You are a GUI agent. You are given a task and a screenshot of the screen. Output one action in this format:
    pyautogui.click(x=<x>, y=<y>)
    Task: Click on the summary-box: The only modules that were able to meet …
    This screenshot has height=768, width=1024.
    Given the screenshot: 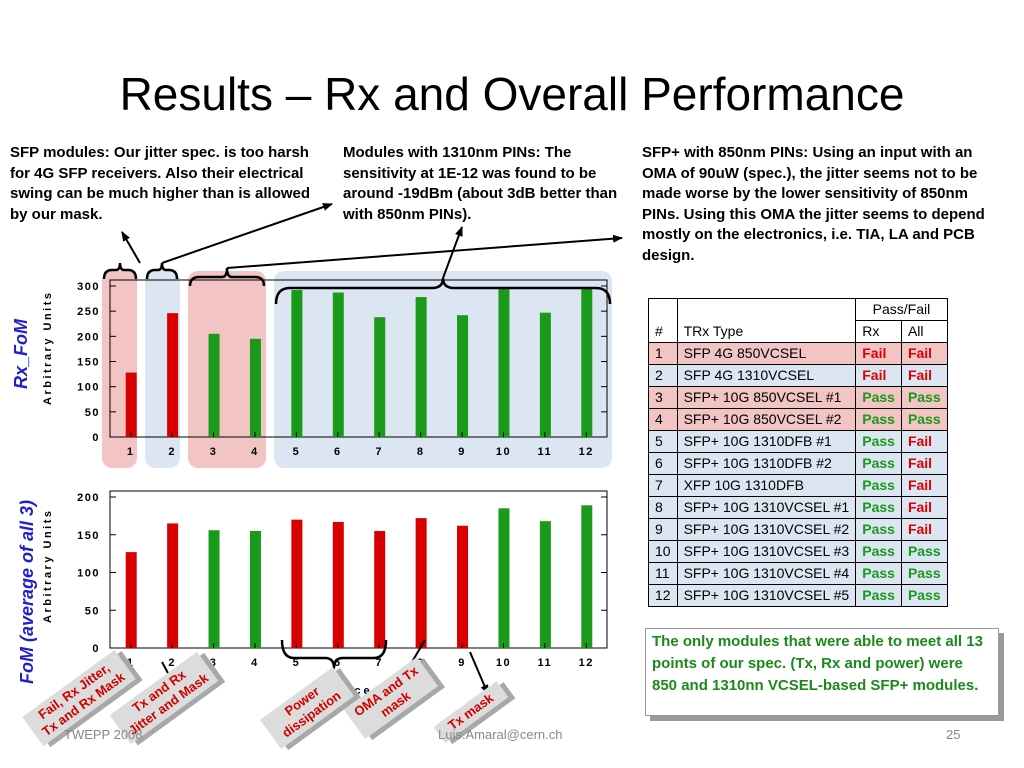 What is the action you would take?
    pyautogui.click(x=822, y=672)
    